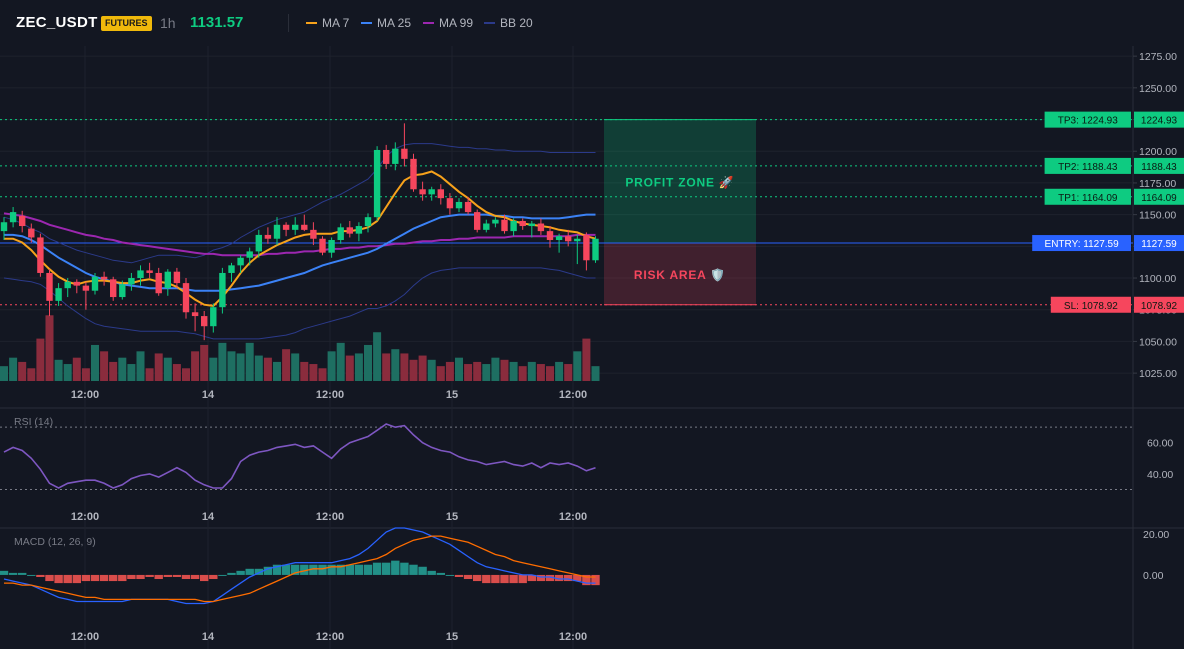 This screenshot has width=1184, height=649. Describe the element at coordinates (327, 23) in the screenshot. I see `legend-ma7: MA 7` at that location.